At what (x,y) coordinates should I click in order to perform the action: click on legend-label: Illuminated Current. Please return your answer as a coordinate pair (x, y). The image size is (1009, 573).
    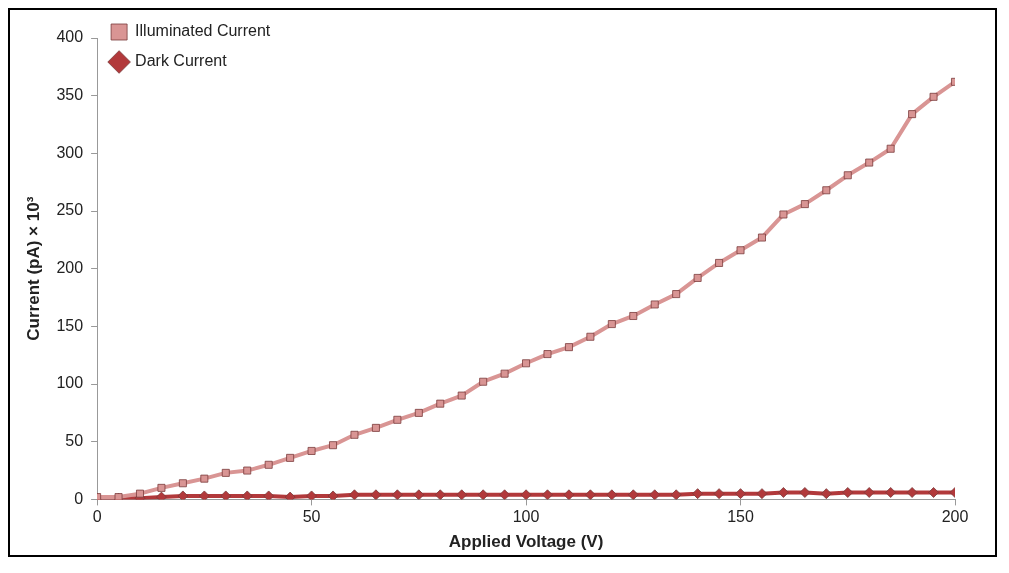
    Looking at the image, I should click on (203, 31).